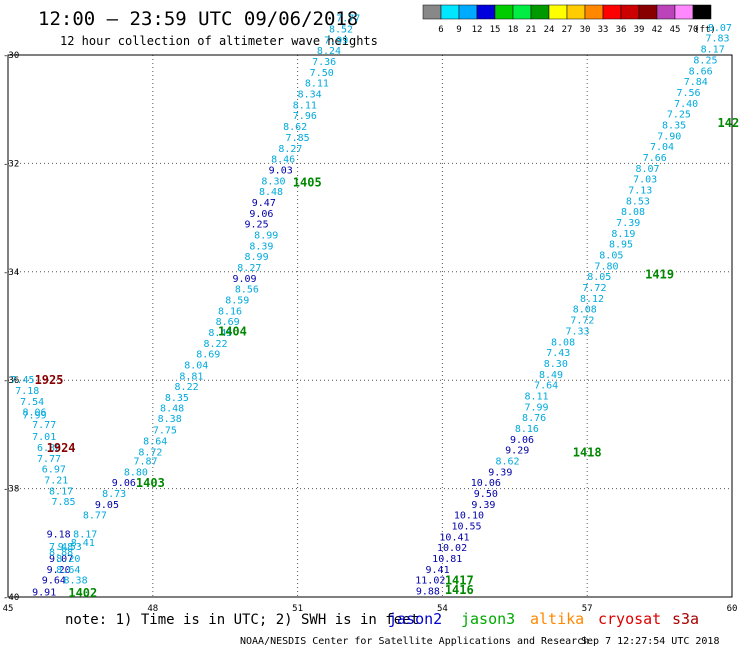 This screenshot has height=650, width=740. What do you see at coordinates (459, 590) in the screenshot?
I see `pass-label: 1416` at bounding box center [459, 590].